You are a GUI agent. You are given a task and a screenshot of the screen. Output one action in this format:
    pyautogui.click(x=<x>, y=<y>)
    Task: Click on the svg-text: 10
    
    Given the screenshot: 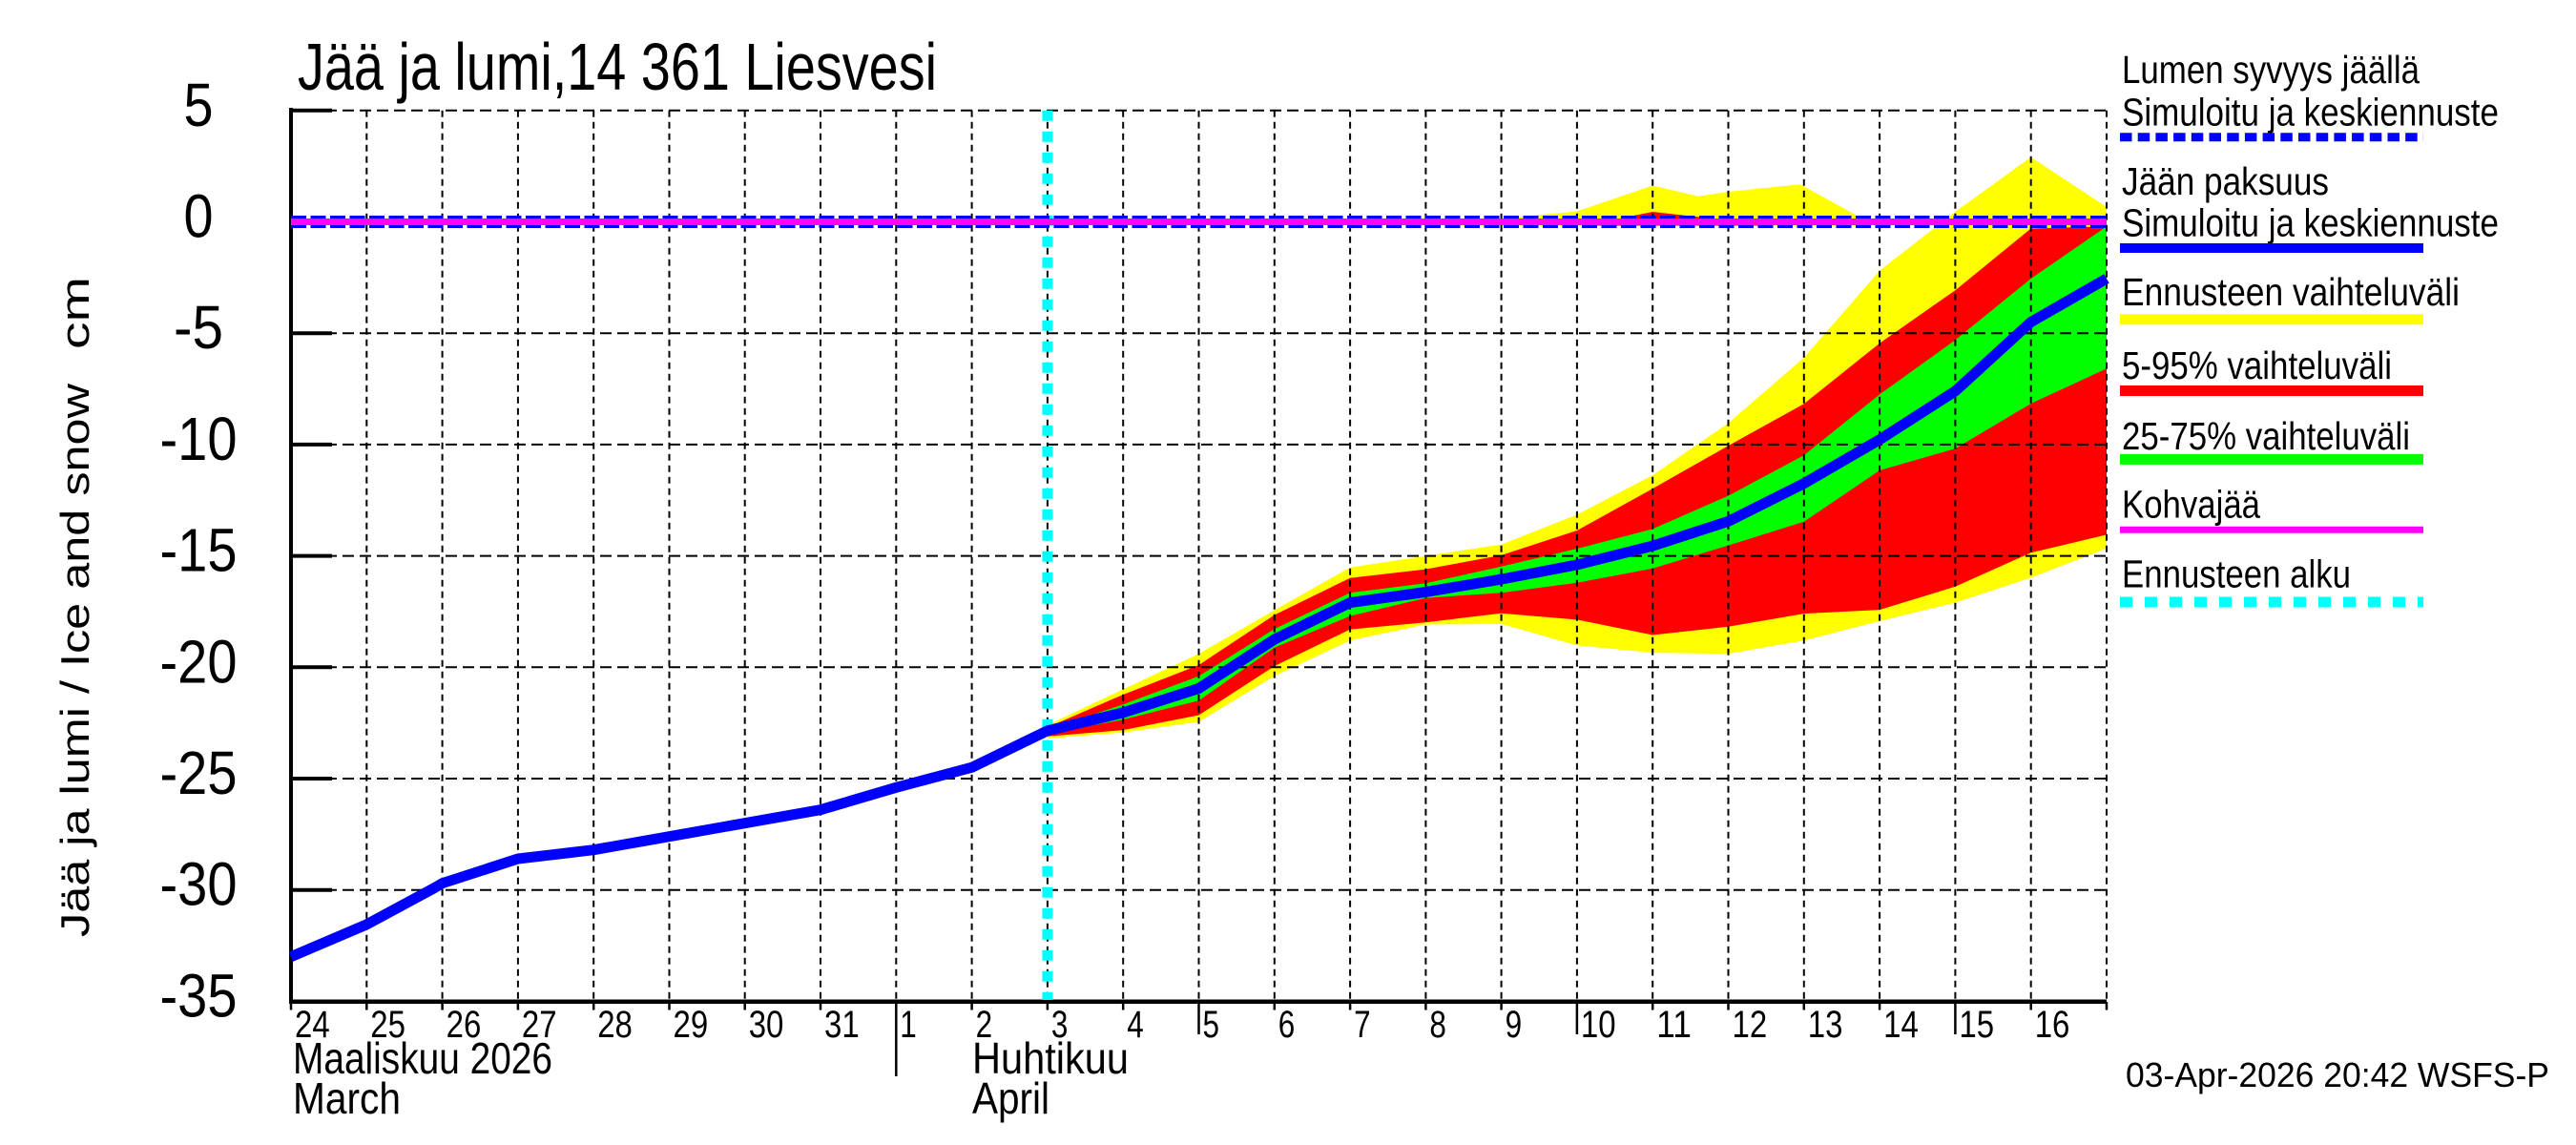 What is the action you would take?
    pyautogui.click(x=1598, y=1025)
    